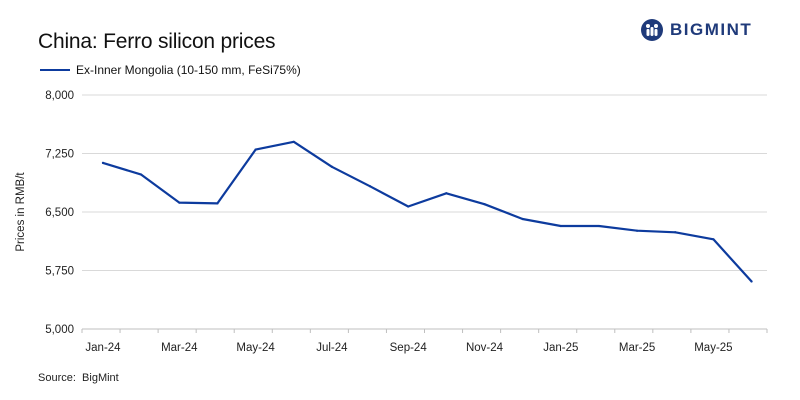 Image resolution: width=800 pixels, height=400 pixels. What do you see at coordinates (103, 348) in the screenshot?
I see `x-tick-label: Jan-24` at bounding box center [103, 348].